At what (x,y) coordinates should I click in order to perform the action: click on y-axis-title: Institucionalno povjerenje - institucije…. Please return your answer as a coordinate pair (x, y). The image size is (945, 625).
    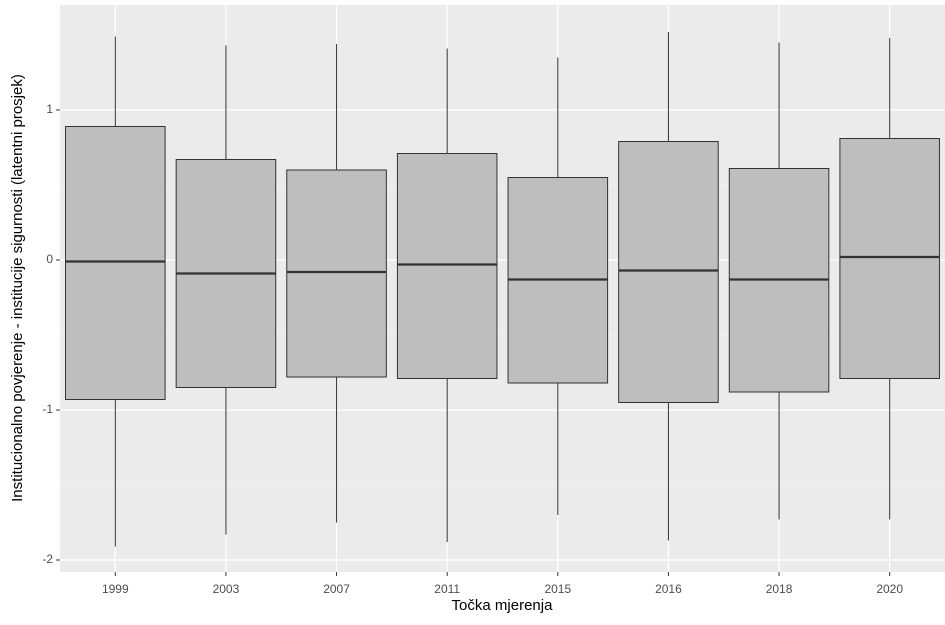
    Looking at the image, I should click on (17, 288).